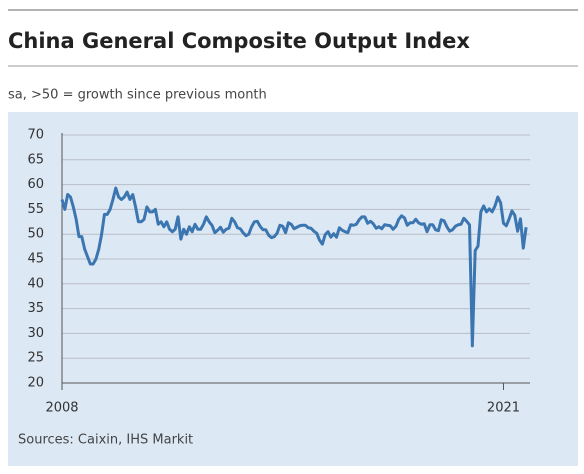  I want to click on y-tick-label: 20, so click(35, 383).